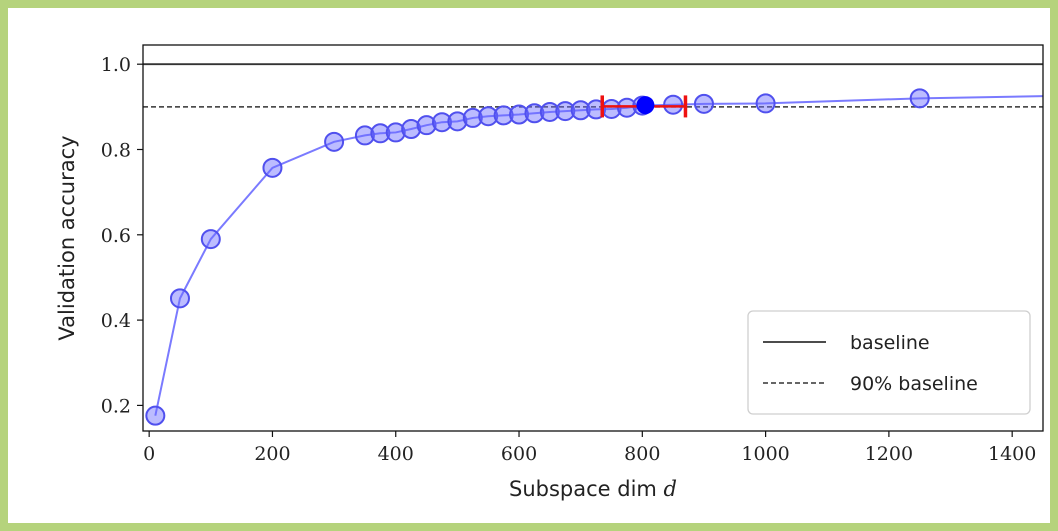 The width and height of the screenshot is (1058, 531). Describe the element at coordinates (116, 65) in the screenshot. I see `y-tick-label: 1.0` at that location.